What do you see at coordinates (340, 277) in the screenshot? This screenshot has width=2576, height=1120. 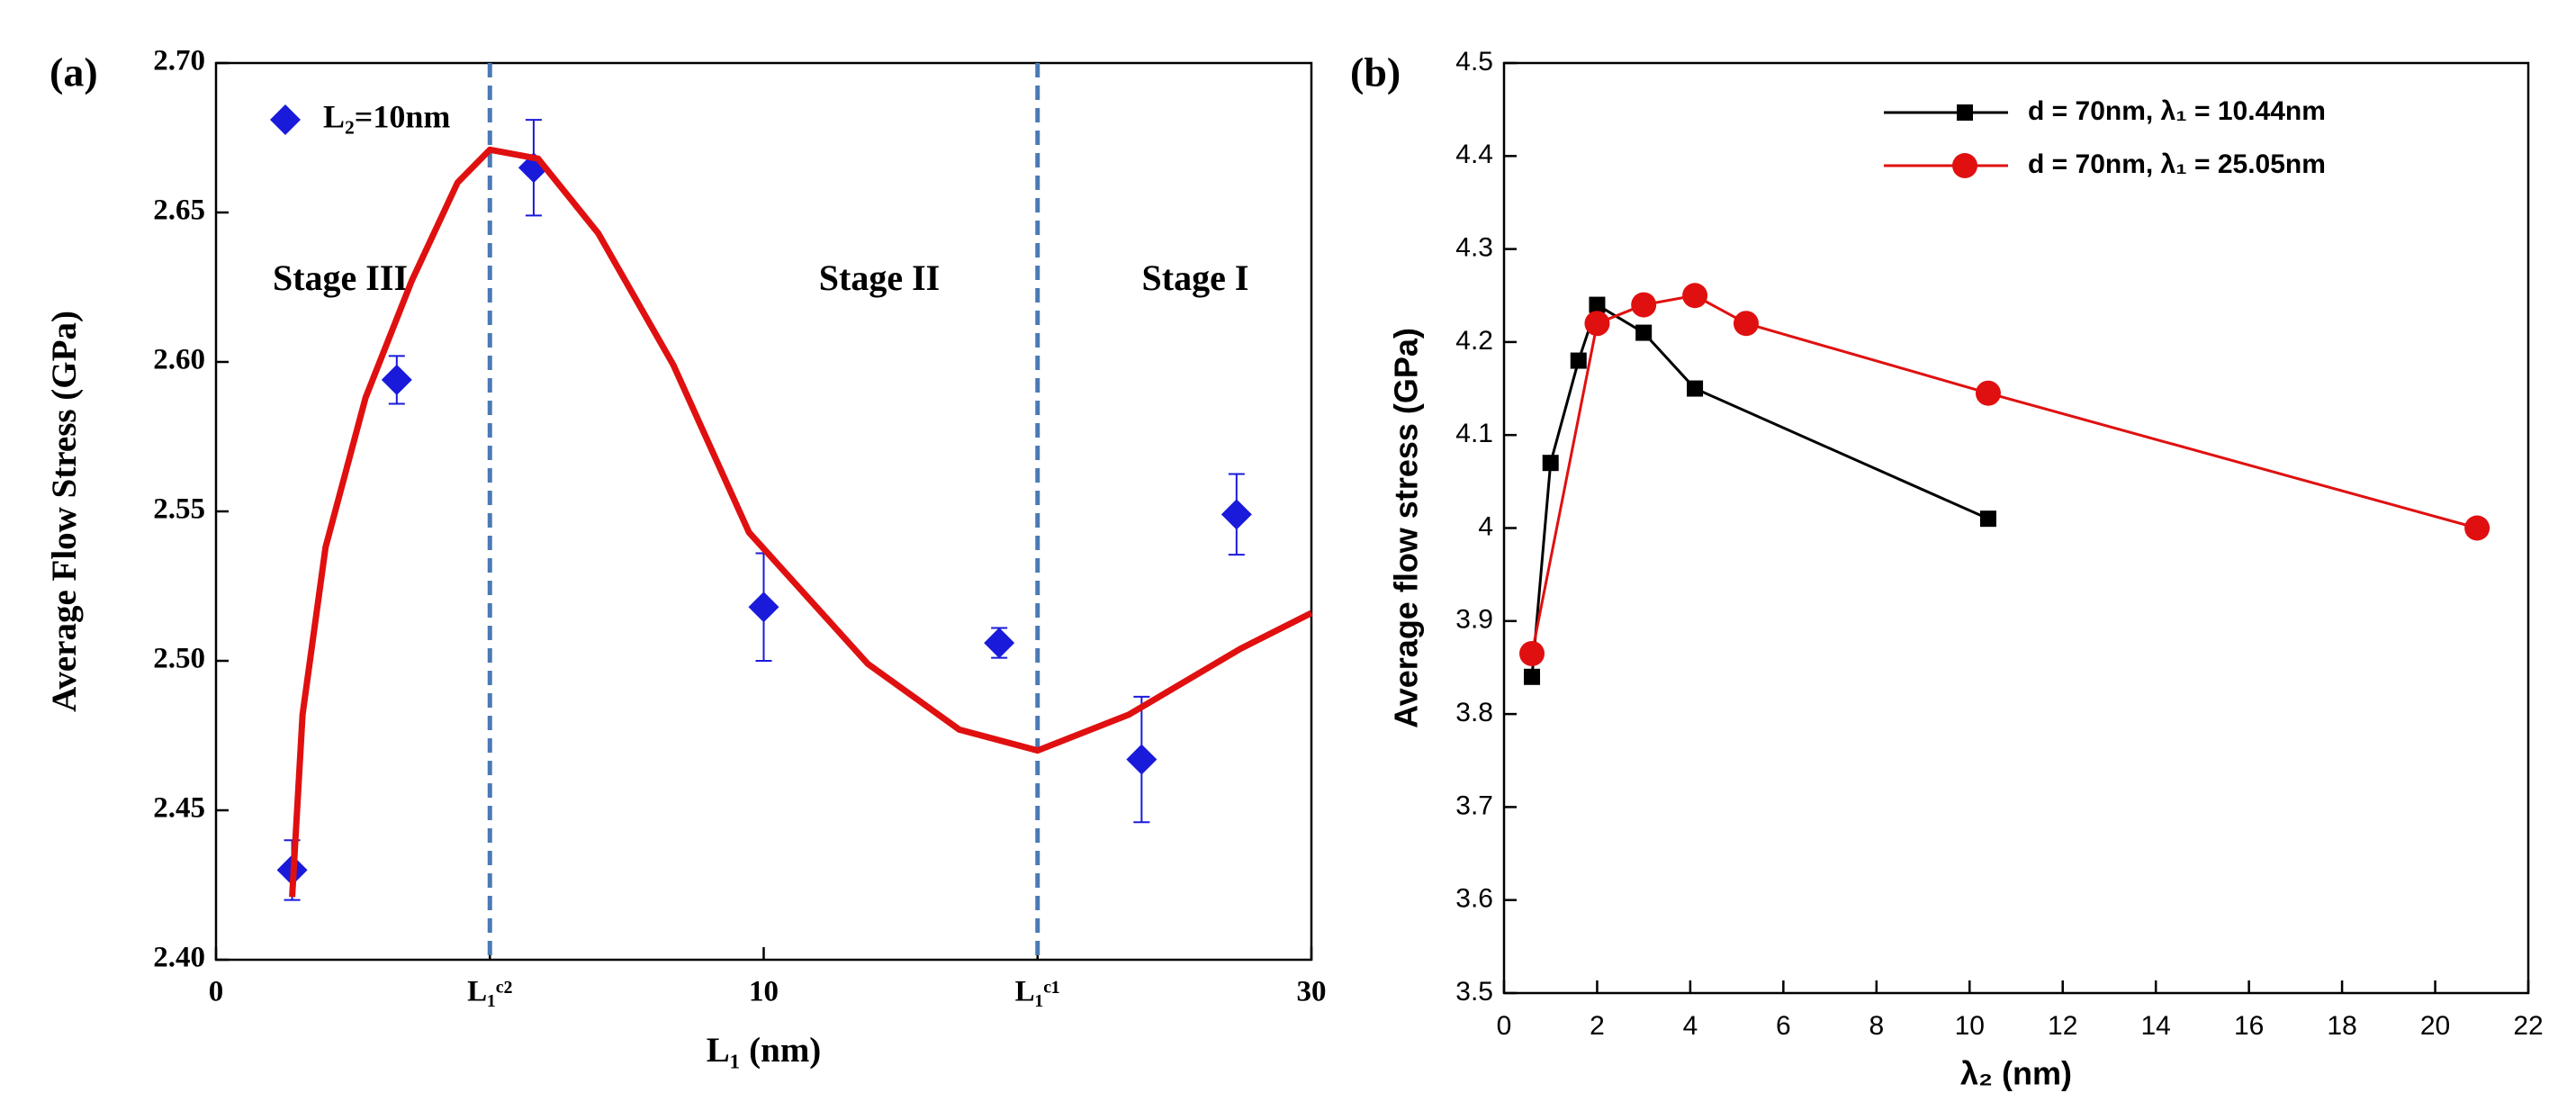 I see `annotation: Stage III` at bounding box center [340, 277].